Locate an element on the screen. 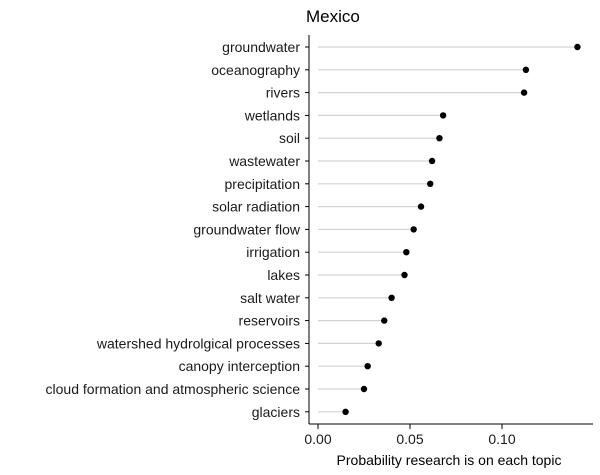 This screenshot has height=475, width=600. category-label: groundwater is located at coordinates (261, 47).